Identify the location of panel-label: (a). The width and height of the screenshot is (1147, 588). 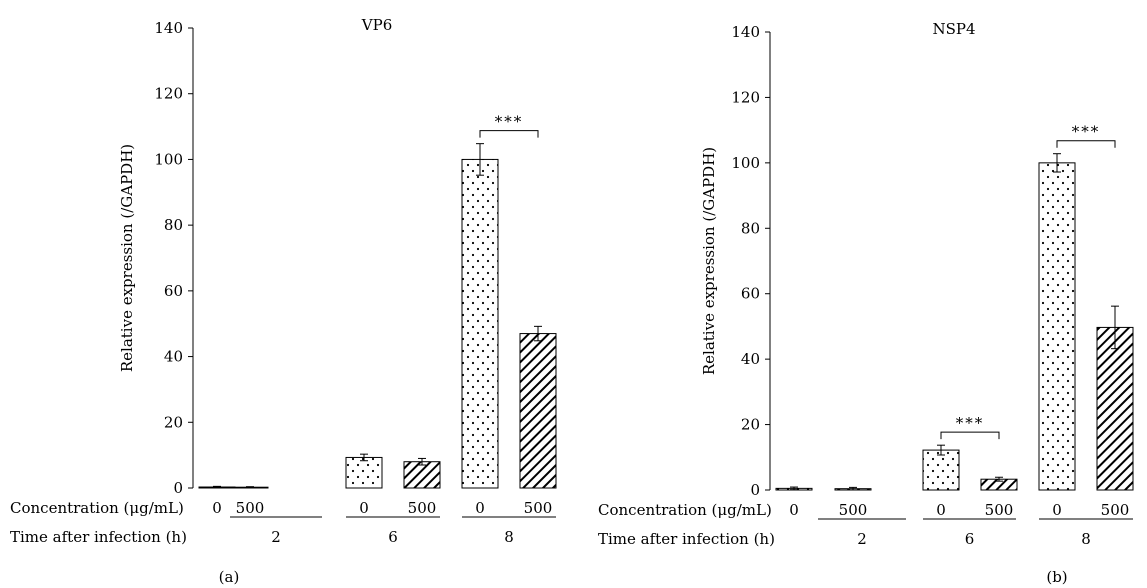
(229, 577).